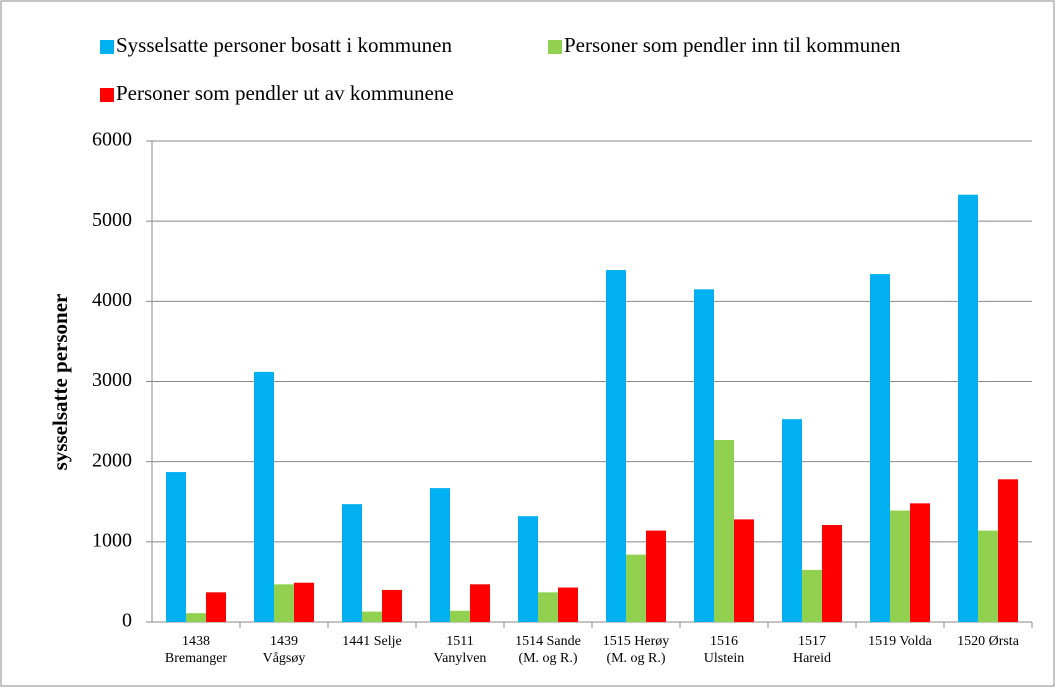 Image resolution: width=1056 pixels, height=688 pixels. Describe the element at coordinates (548, 641) in the screenshot. I see `x-tick-label-line: 1514 Sande` at that location.